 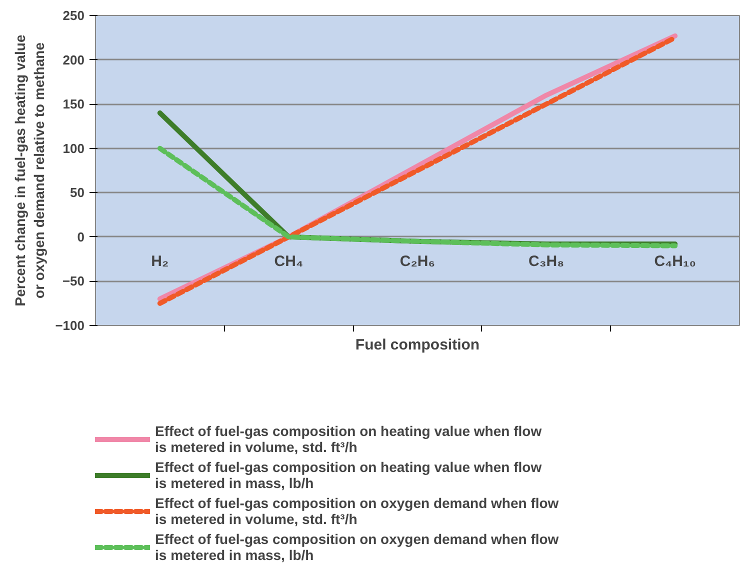 What do you see at coordinates (73, 104) in the screenshot?
I see `y-tick-label: 150` at bounding box center [73, 104].